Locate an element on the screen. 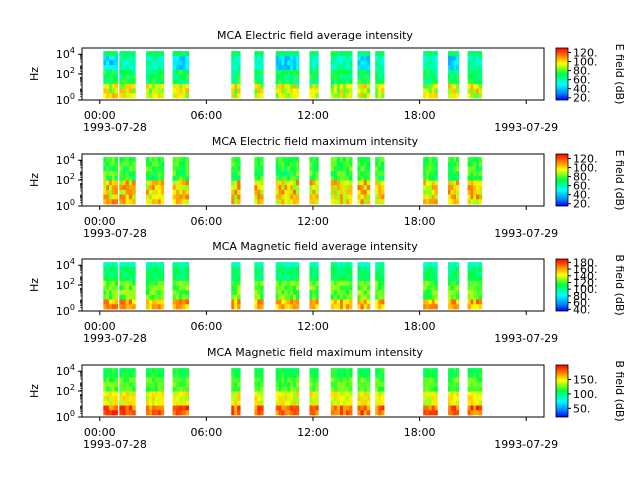  panel-title: MCA Magnetic field maximum intensity is located at coordinates (315, 352).